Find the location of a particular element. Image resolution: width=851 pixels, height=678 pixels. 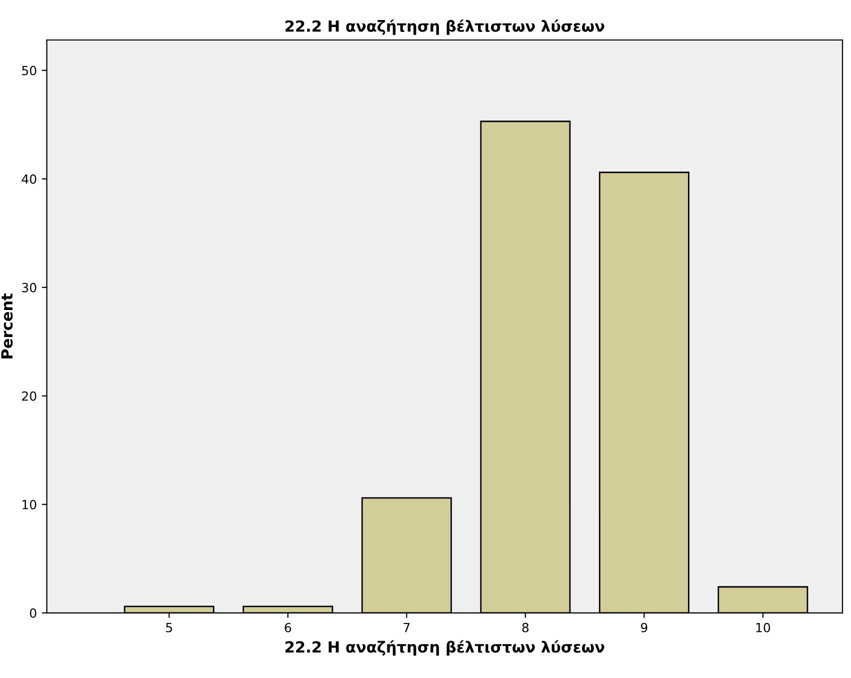

y-tick-label: 40 is located at coordinates (29, 179).